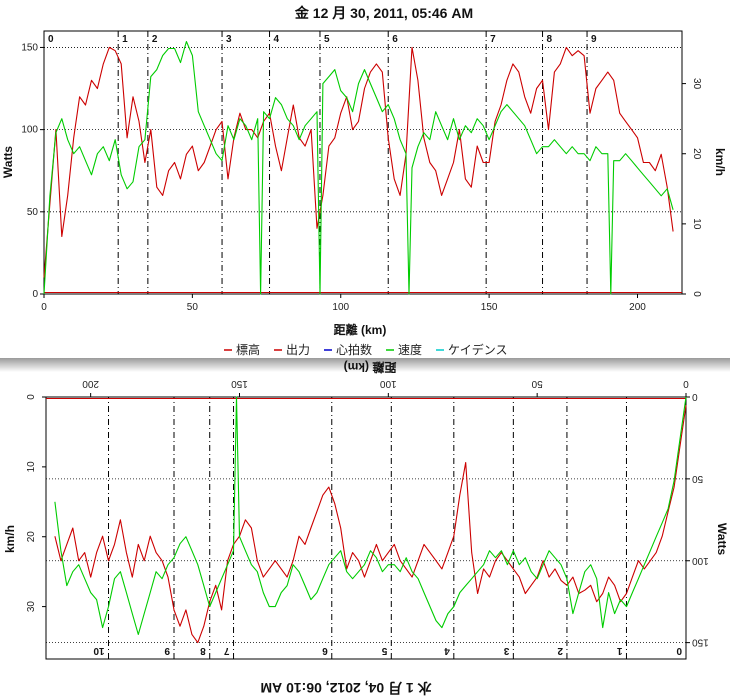  What do you see at coordinates (99, 650) in the screenshot?
I see `lap-label: 10` at bounding box center [99, 650].